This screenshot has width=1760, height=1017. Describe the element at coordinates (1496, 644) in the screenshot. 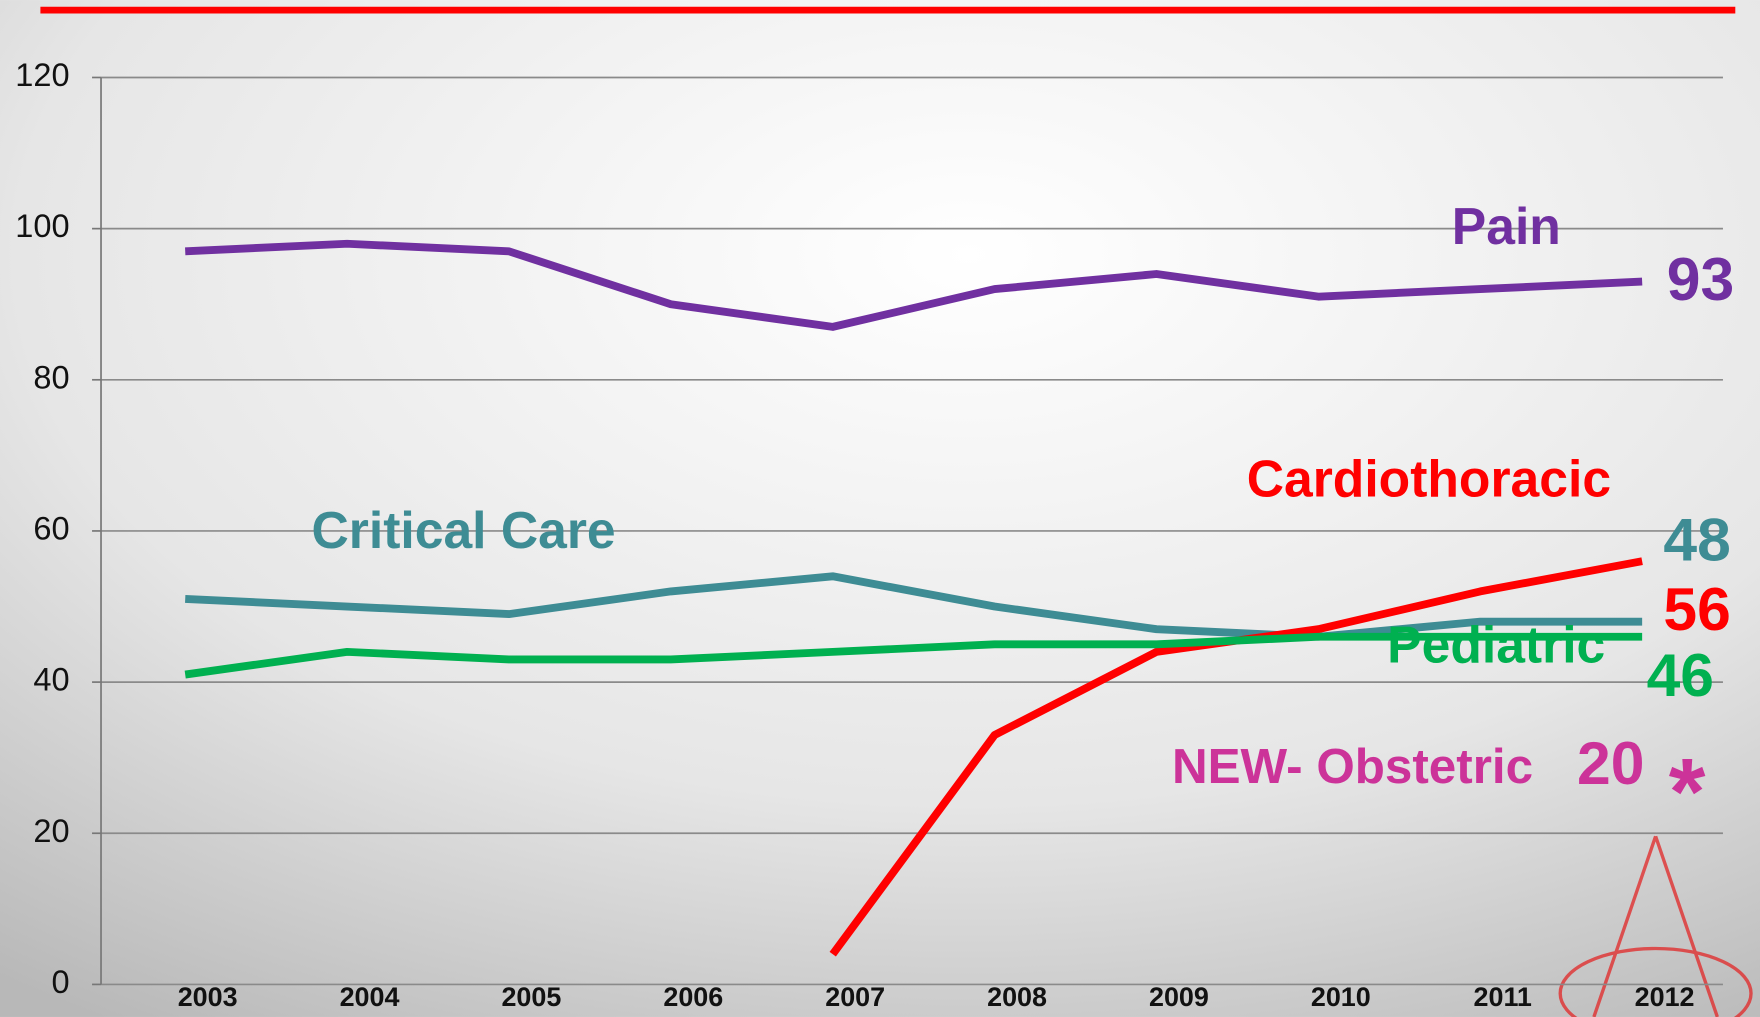

I see `series-label: Pediatric` at that location.